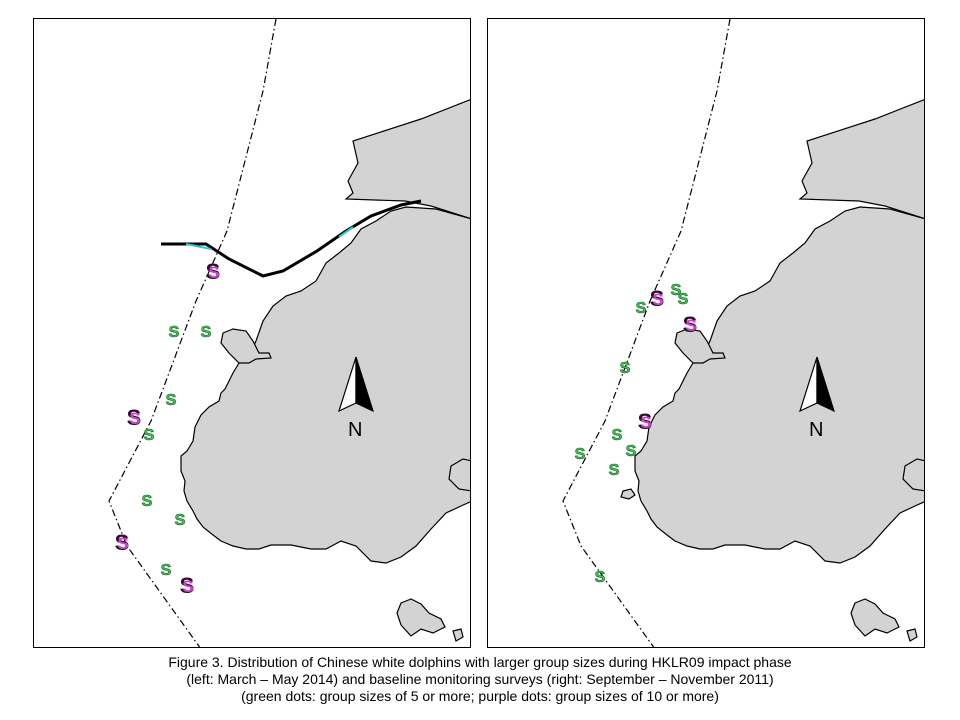 The image size is (960, 720). I want to click on land-west-rock, so click(628, 494).